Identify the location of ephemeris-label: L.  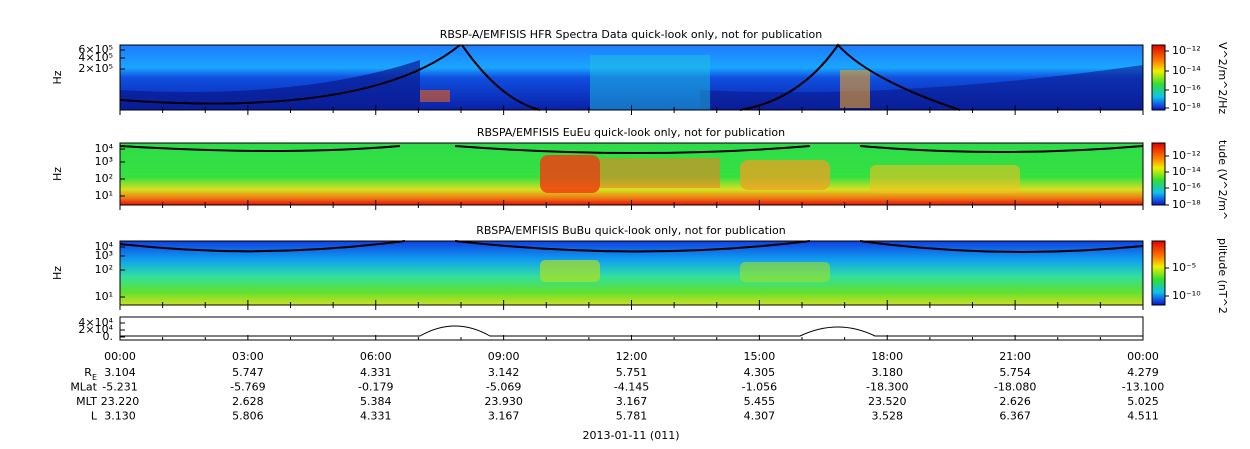
(94, 416).